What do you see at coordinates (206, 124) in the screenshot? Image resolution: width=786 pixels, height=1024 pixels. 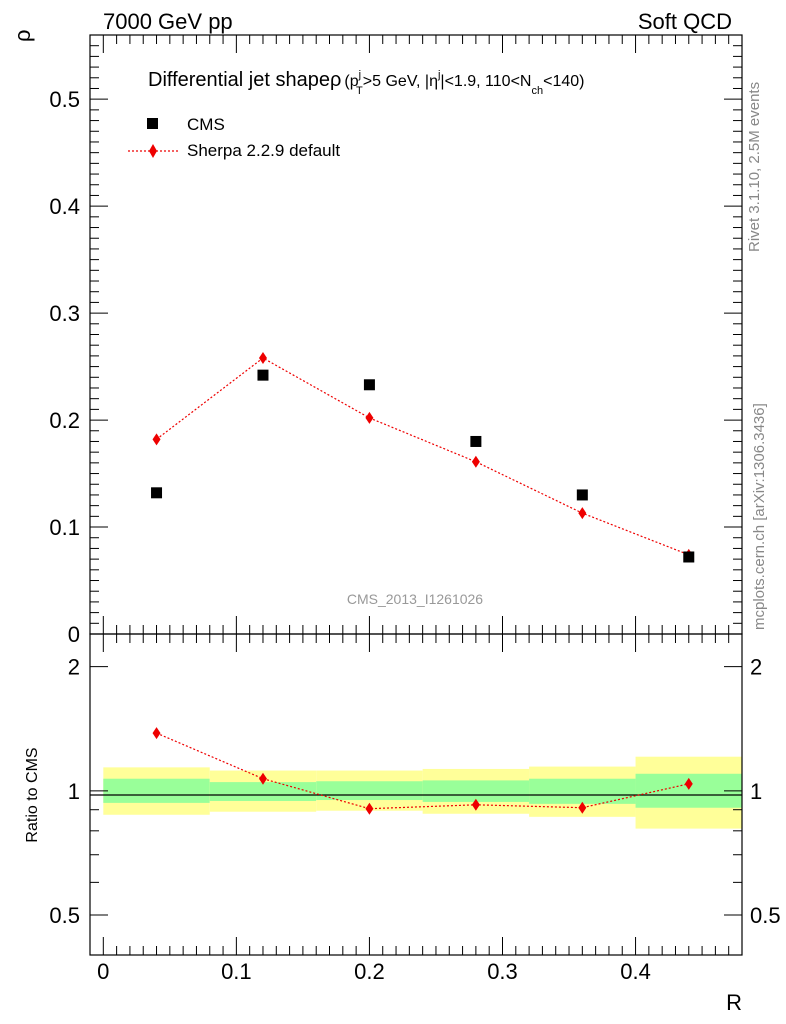 I see `legend-cms-label: CMS` at bounding box center [206, 124].